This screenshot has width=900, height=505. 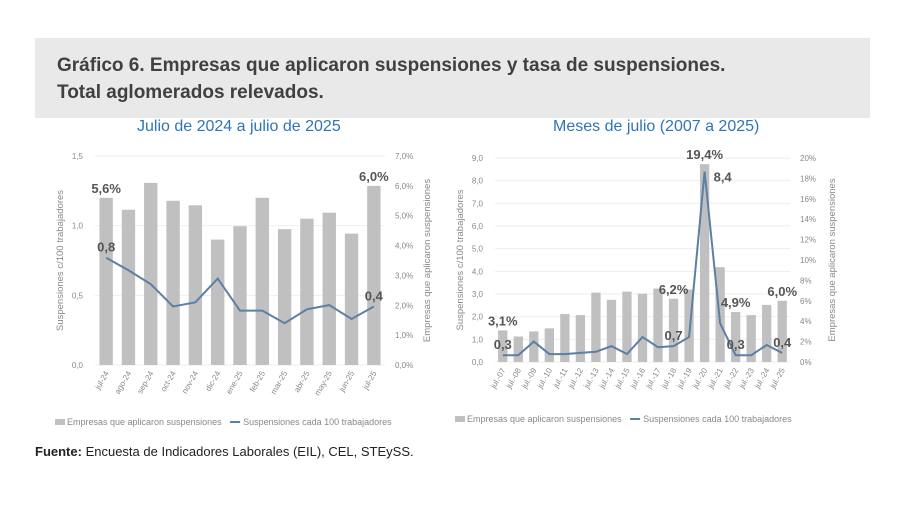 What do you see at coordinates (58, 451) in the screenshot?
I see `source-label: Fuente:` at bounding box center [58, 451].